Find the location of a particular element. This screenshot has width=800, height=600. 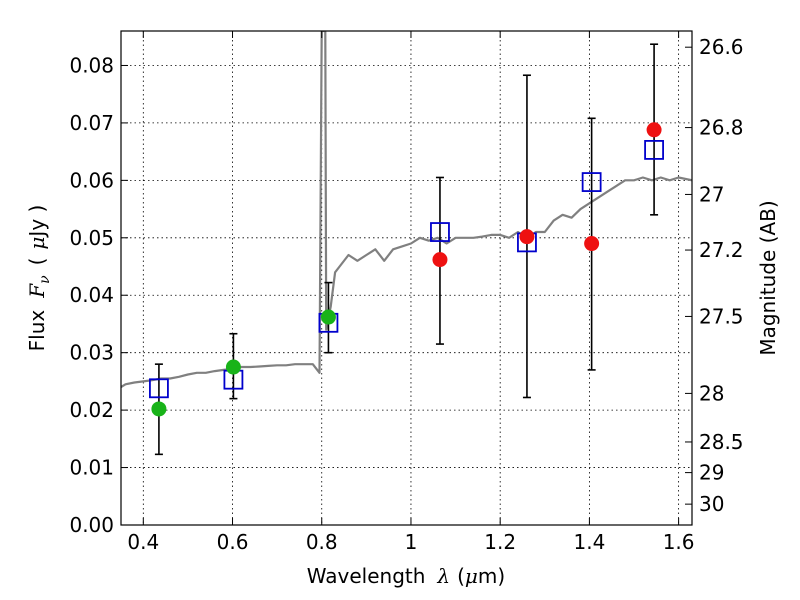

x-tick-label: 0.6 is located at coordinates (233, 542).